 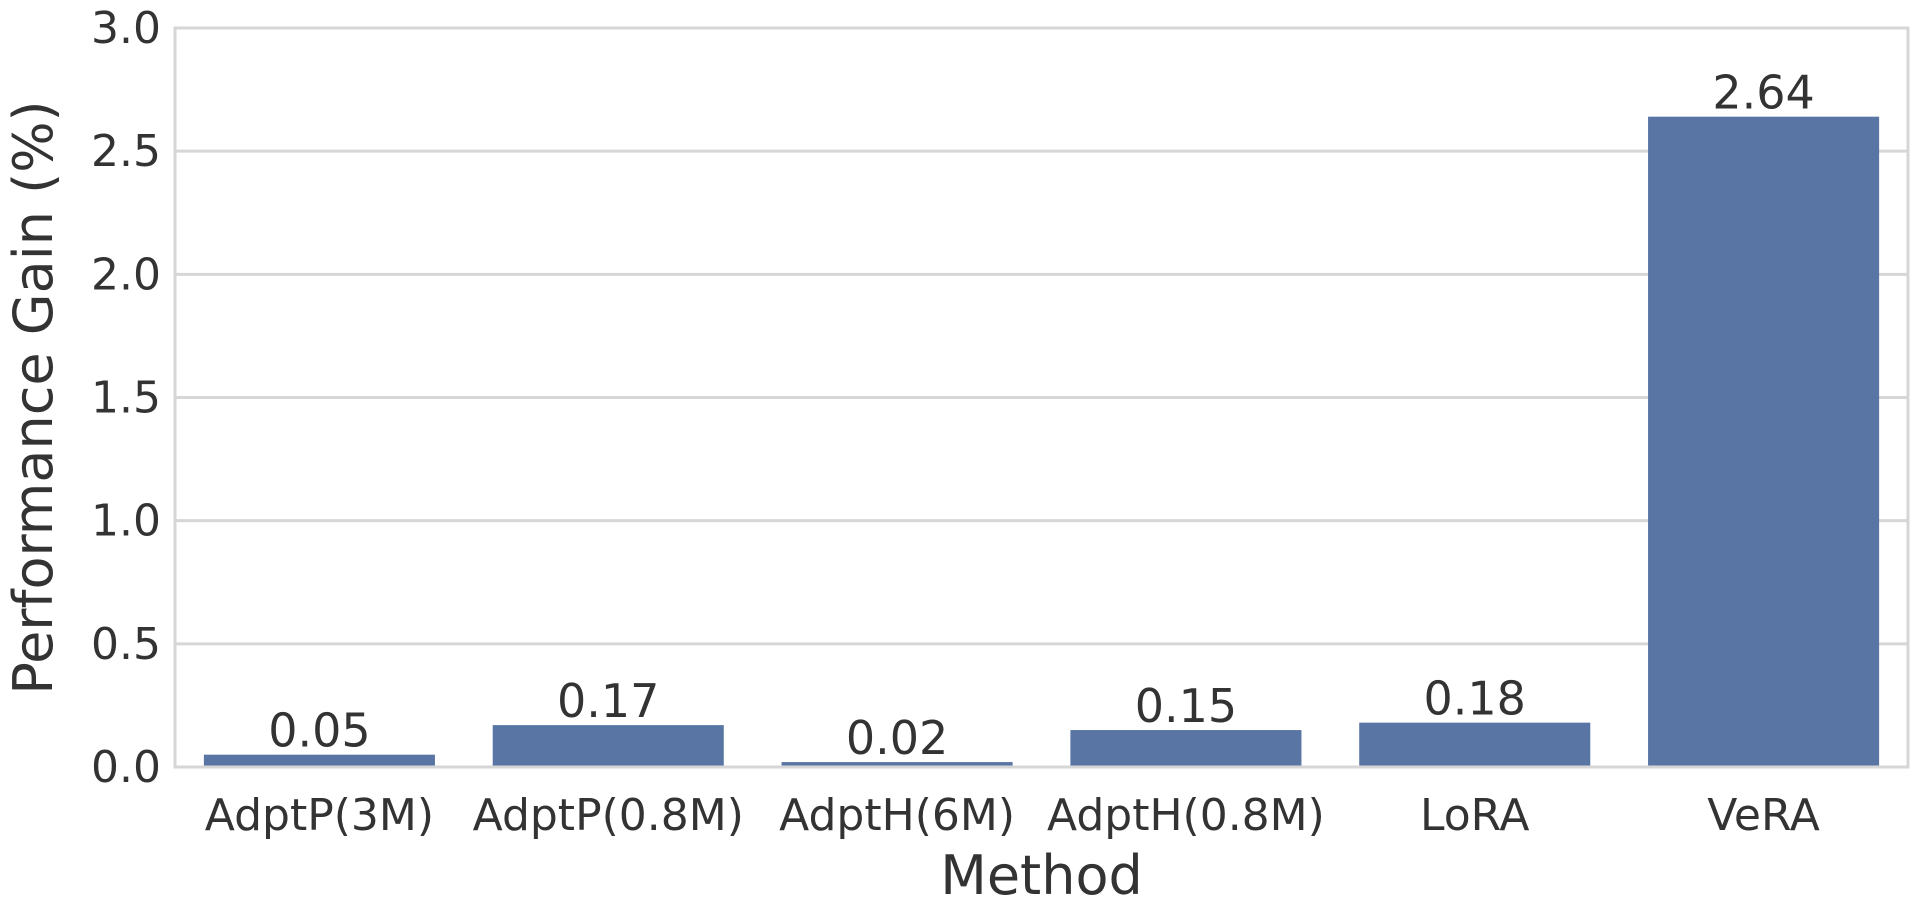 What do you see at coordinates (126, 644) in the screenshot?
I see `y-tick-label: 0.5` at bounding box center [126, 644].